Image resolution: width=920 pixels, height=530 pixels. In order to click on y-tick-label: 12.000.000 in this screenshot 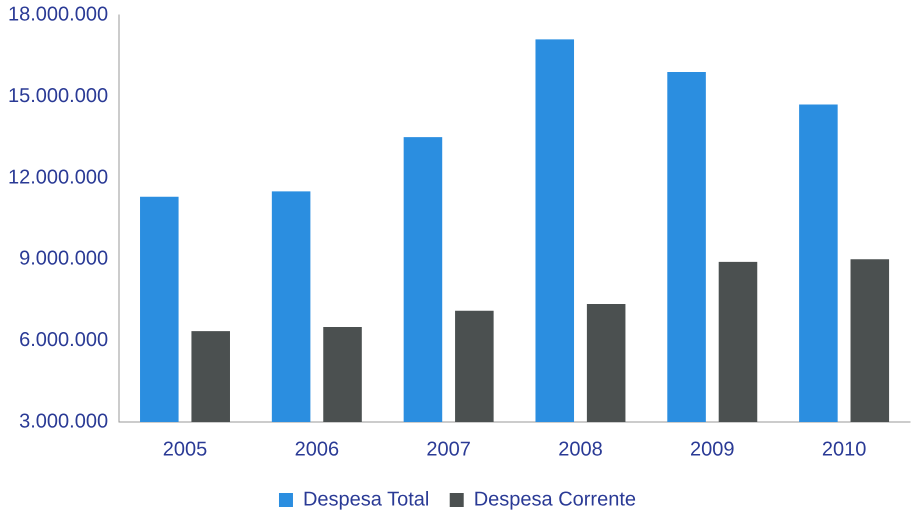, I will do `click(58, 177)`.